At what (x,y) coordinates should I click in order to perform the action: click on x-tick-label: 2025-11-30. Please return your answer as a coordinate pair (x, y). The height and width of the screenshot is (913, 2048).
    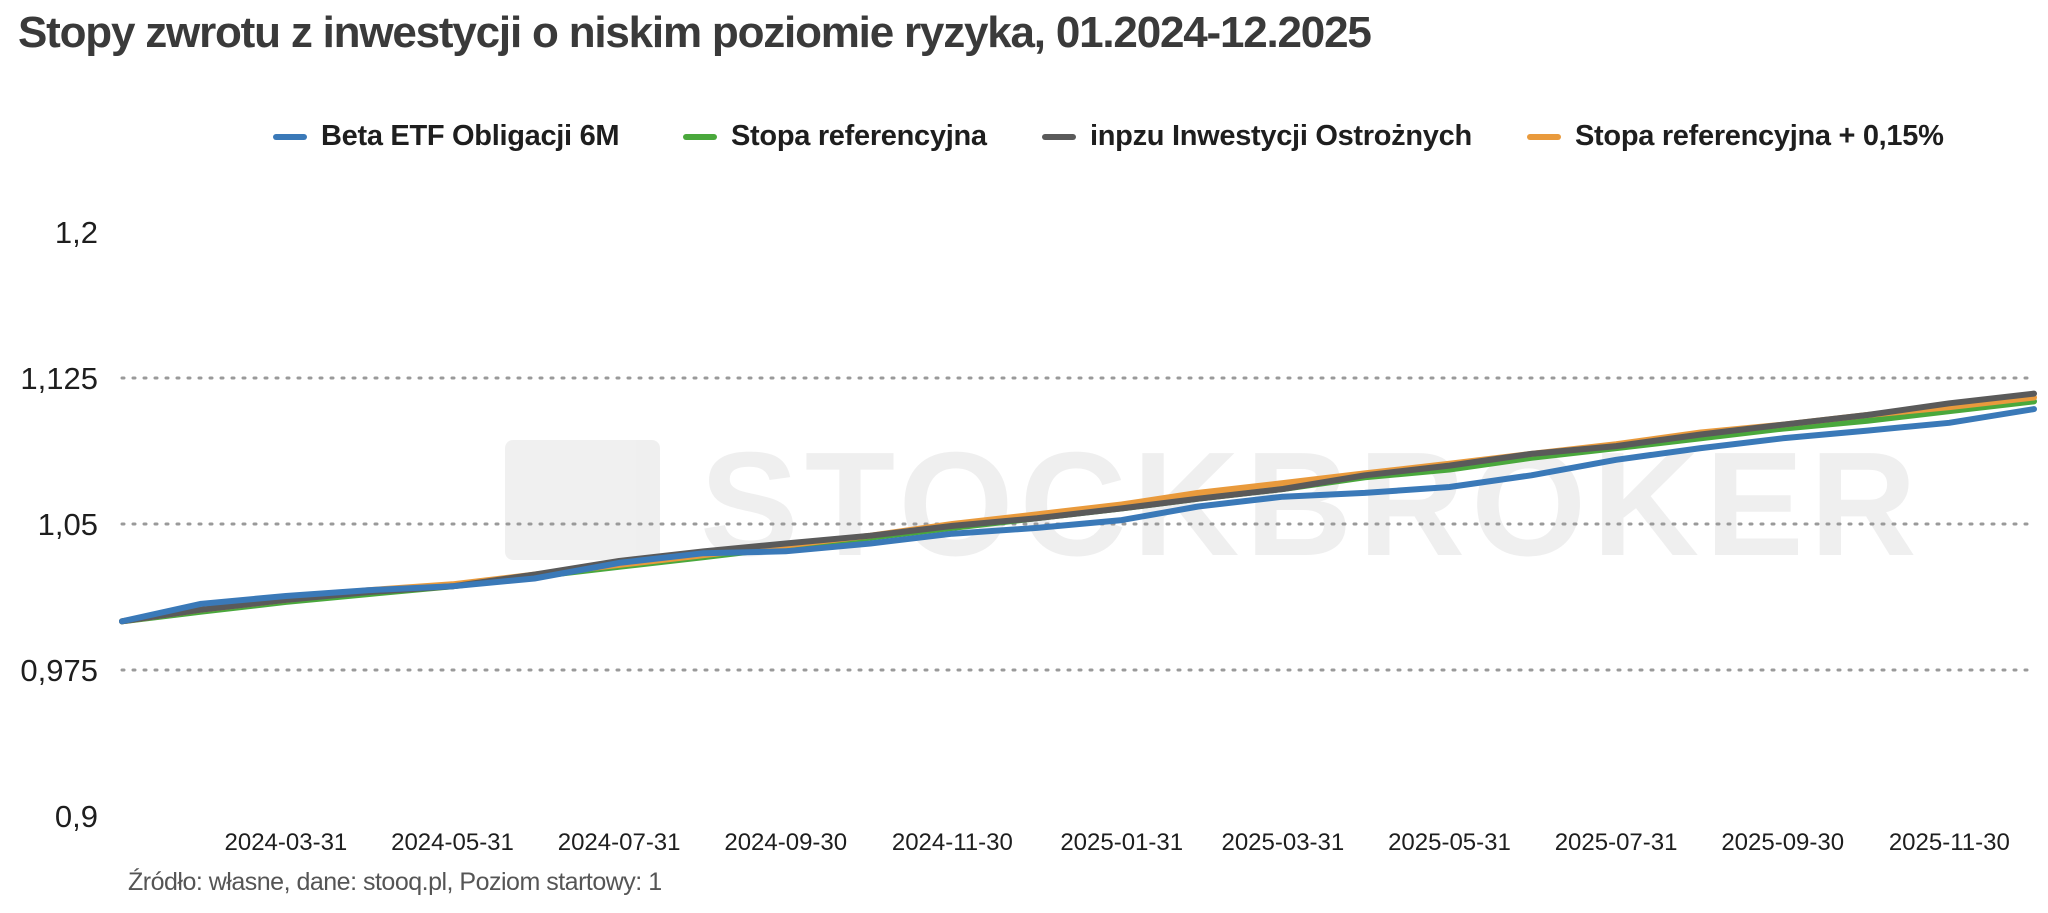
    Looking at the image, I should click on (1949, 842).